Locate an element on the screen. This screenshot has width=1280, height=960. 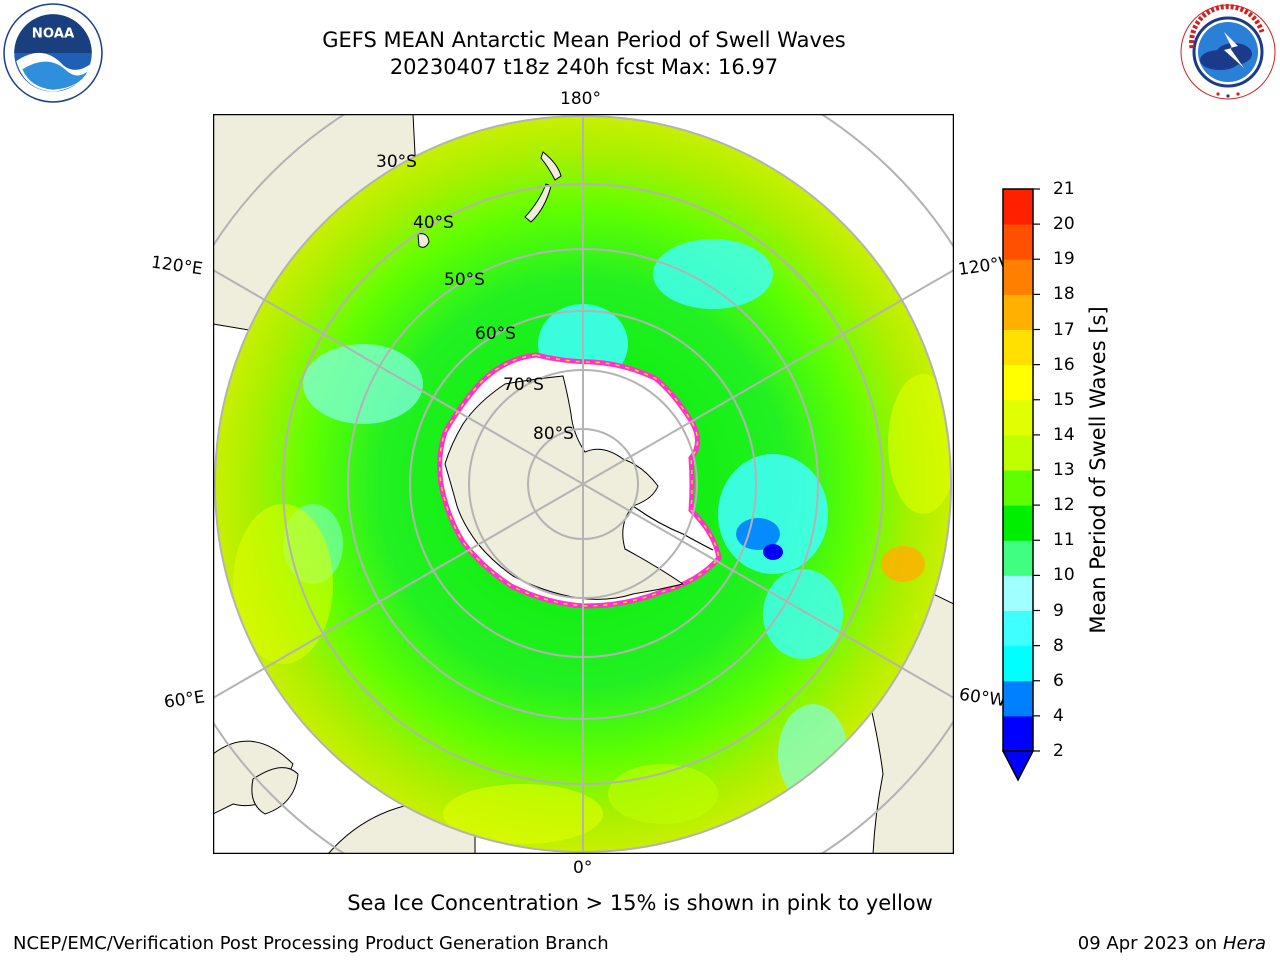
lon-label-0: 0° is located at coordinates (583, 868).